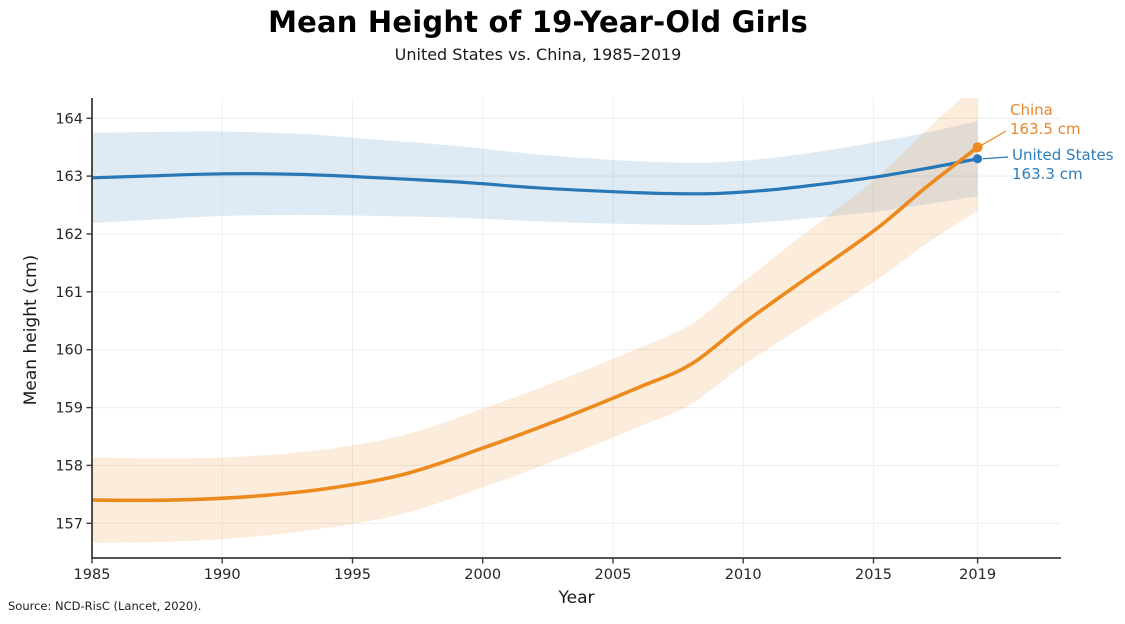  What do you see at coordinates (1063, 155) in the screenshot?
I see `annotation-united-states-label: United States` at bounding box center [1063, 155].